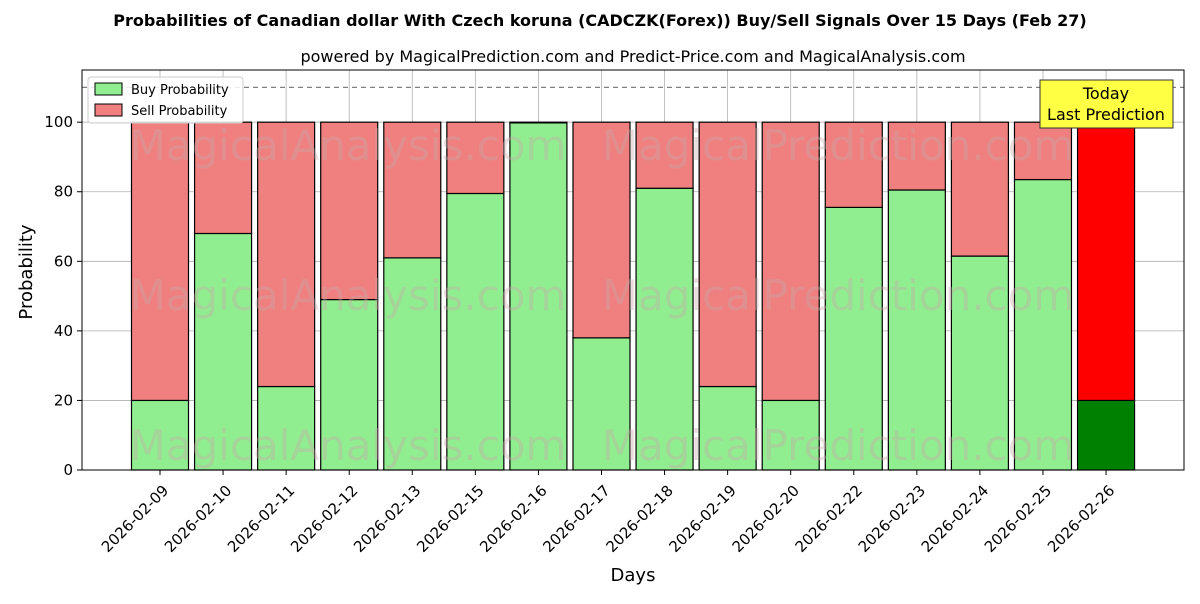 This screenshot has height=604, width=1200. Describe the element at coordinates (324, 519) in the screenshot. I see `x-tick-label: 2026-02-12` at that location.